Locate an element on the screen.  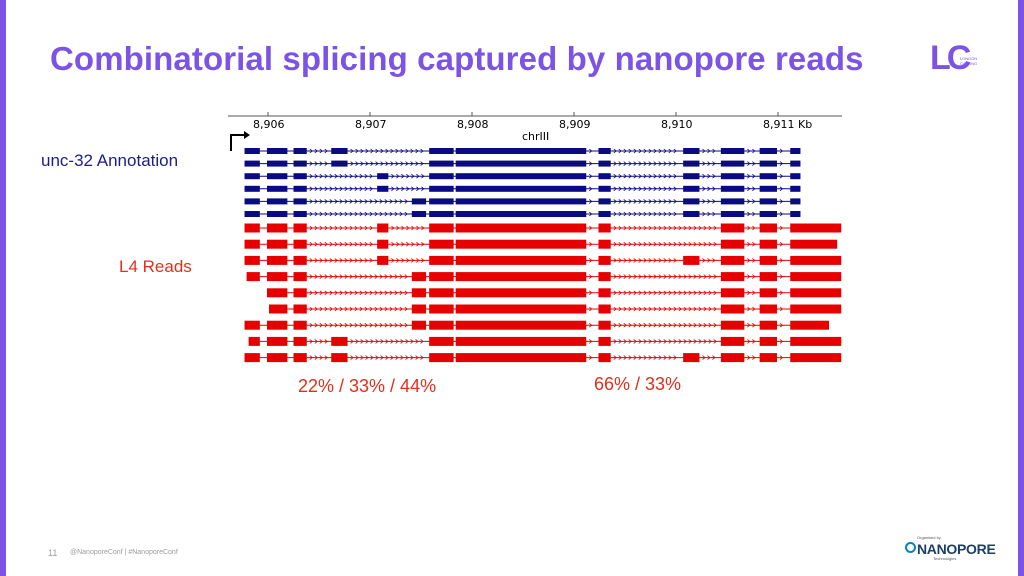
slide-number: 11 is located at coordinates (53, 553).